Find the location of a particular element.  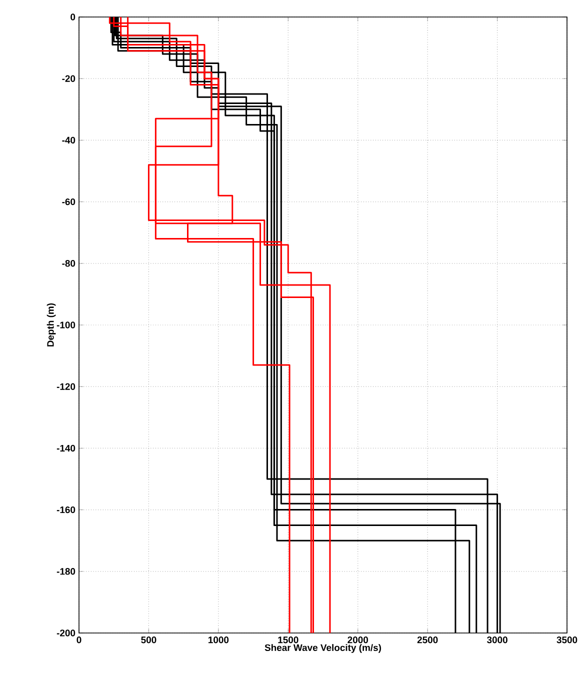

x-tick-label: 1500 is located at coordinates (288, 640).